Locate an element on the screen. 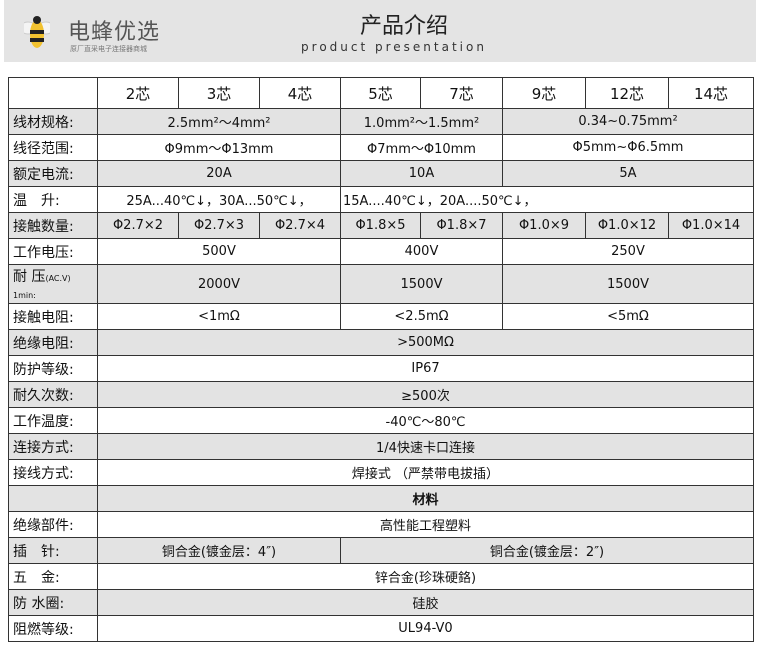 The height and width of the screenshot is (666, 760). table-row: 耐 压(AC.V) 1min: 2000V 1500V 1500V is located at coordinates (381, 284).